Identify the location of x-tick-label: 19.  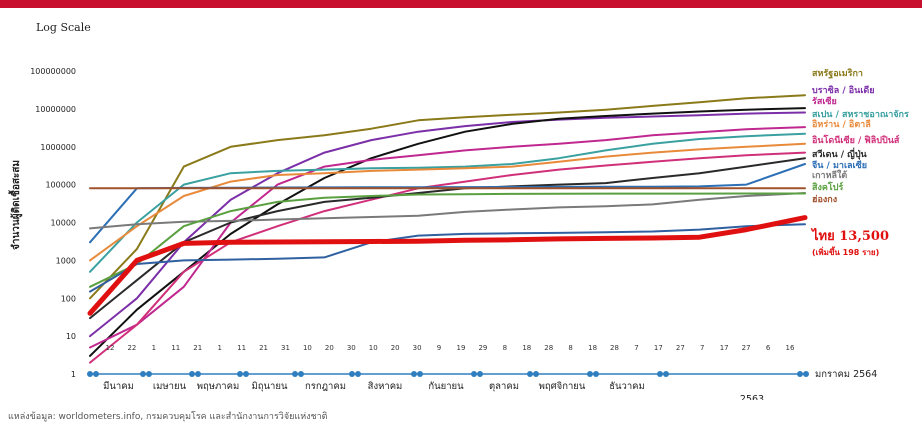
(461, 348).